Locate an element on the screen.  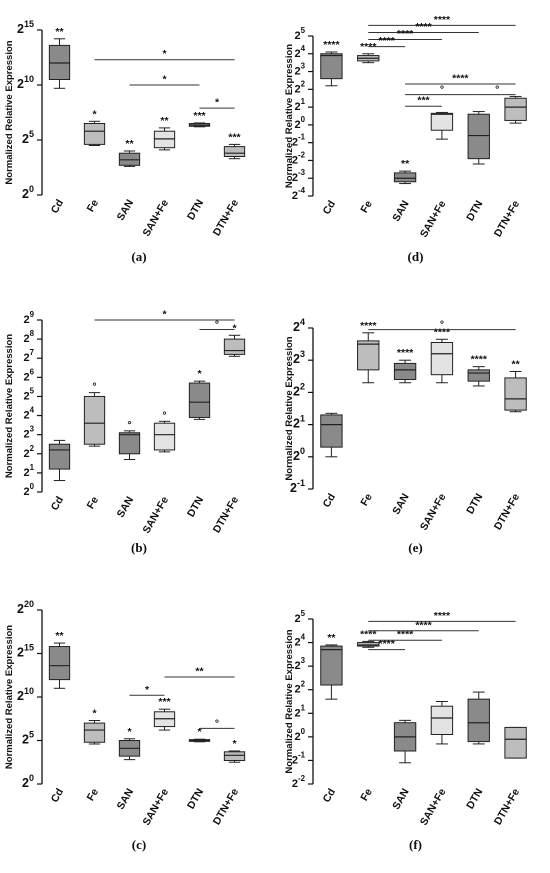
box-SAN+Fe is located at coordinates (442, 125).